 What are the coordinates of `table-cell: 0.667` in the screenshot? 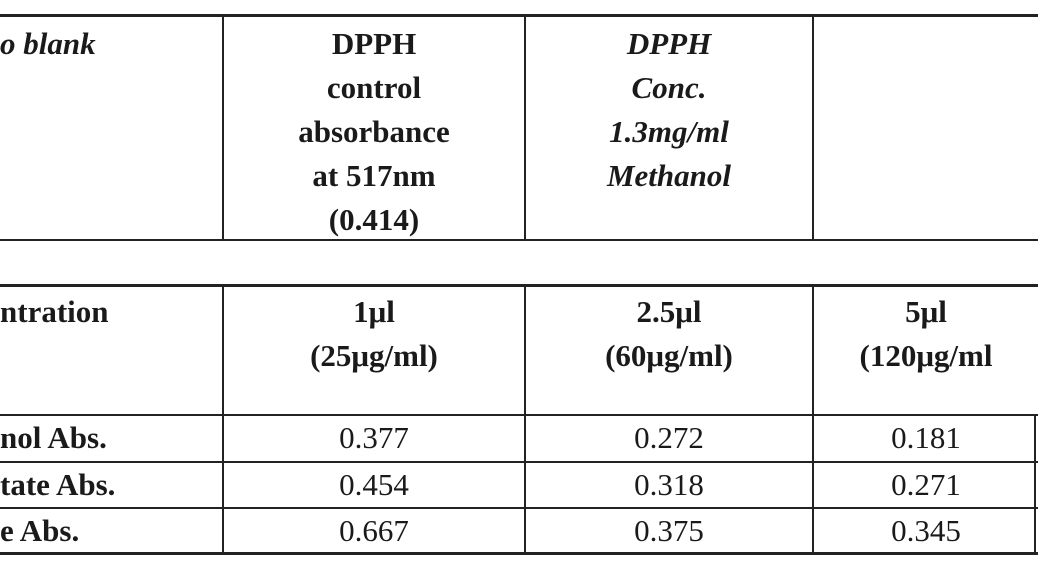 It's located at (374, 530).